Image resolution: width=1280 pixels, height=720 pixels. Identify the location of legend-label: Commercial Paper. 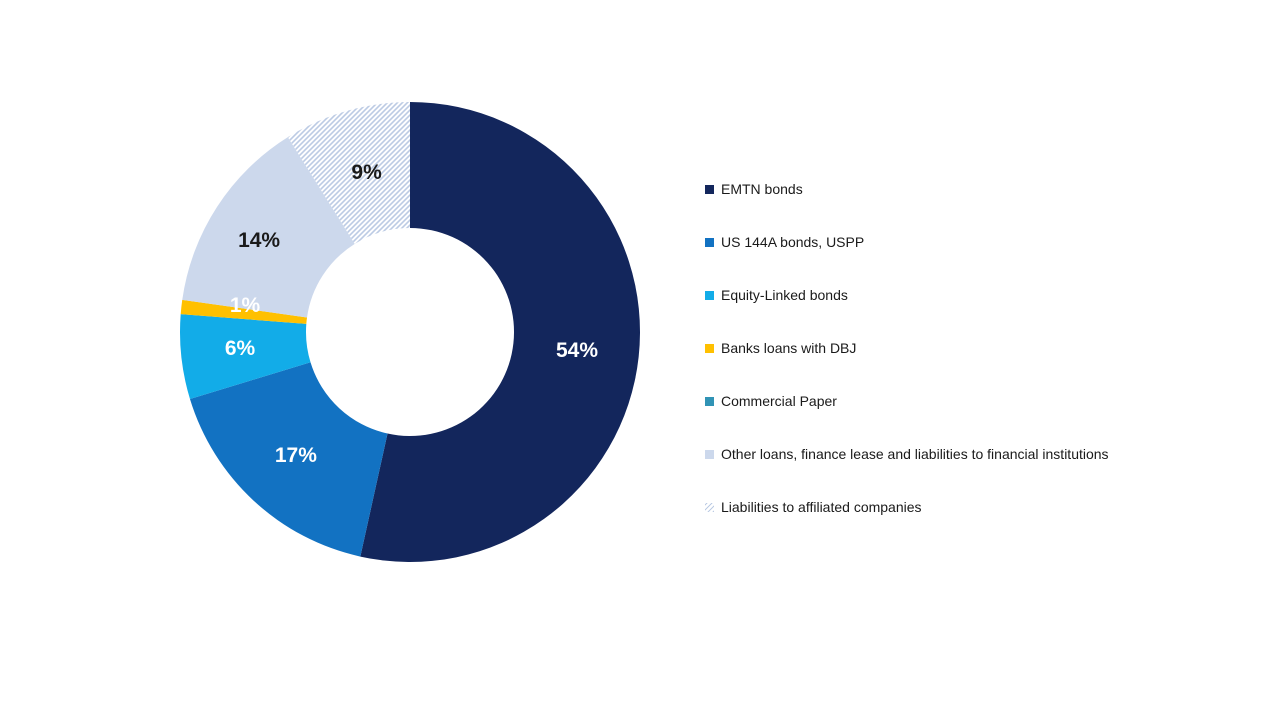
(779, 401).